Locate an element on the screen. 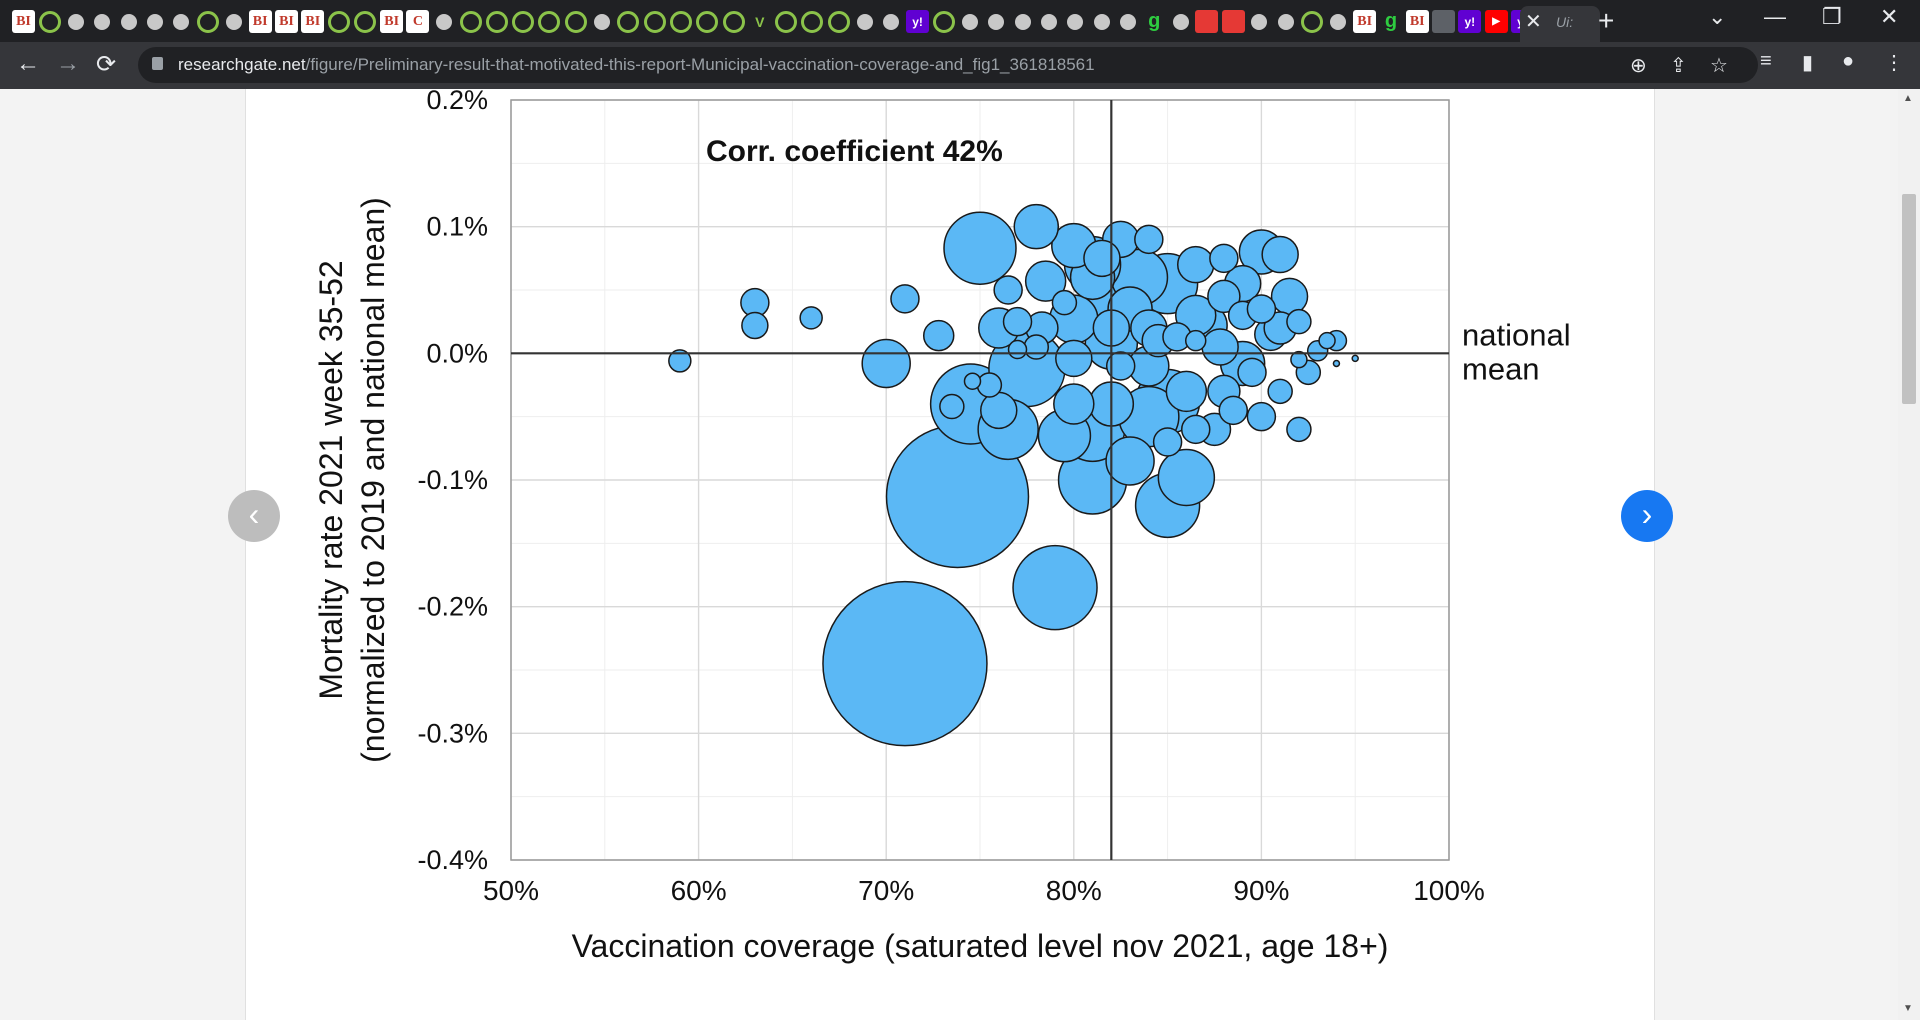 The height and width of the screenshot is (1020, 1920). c-favicon-icon: C is located at coordinates (418, 21).